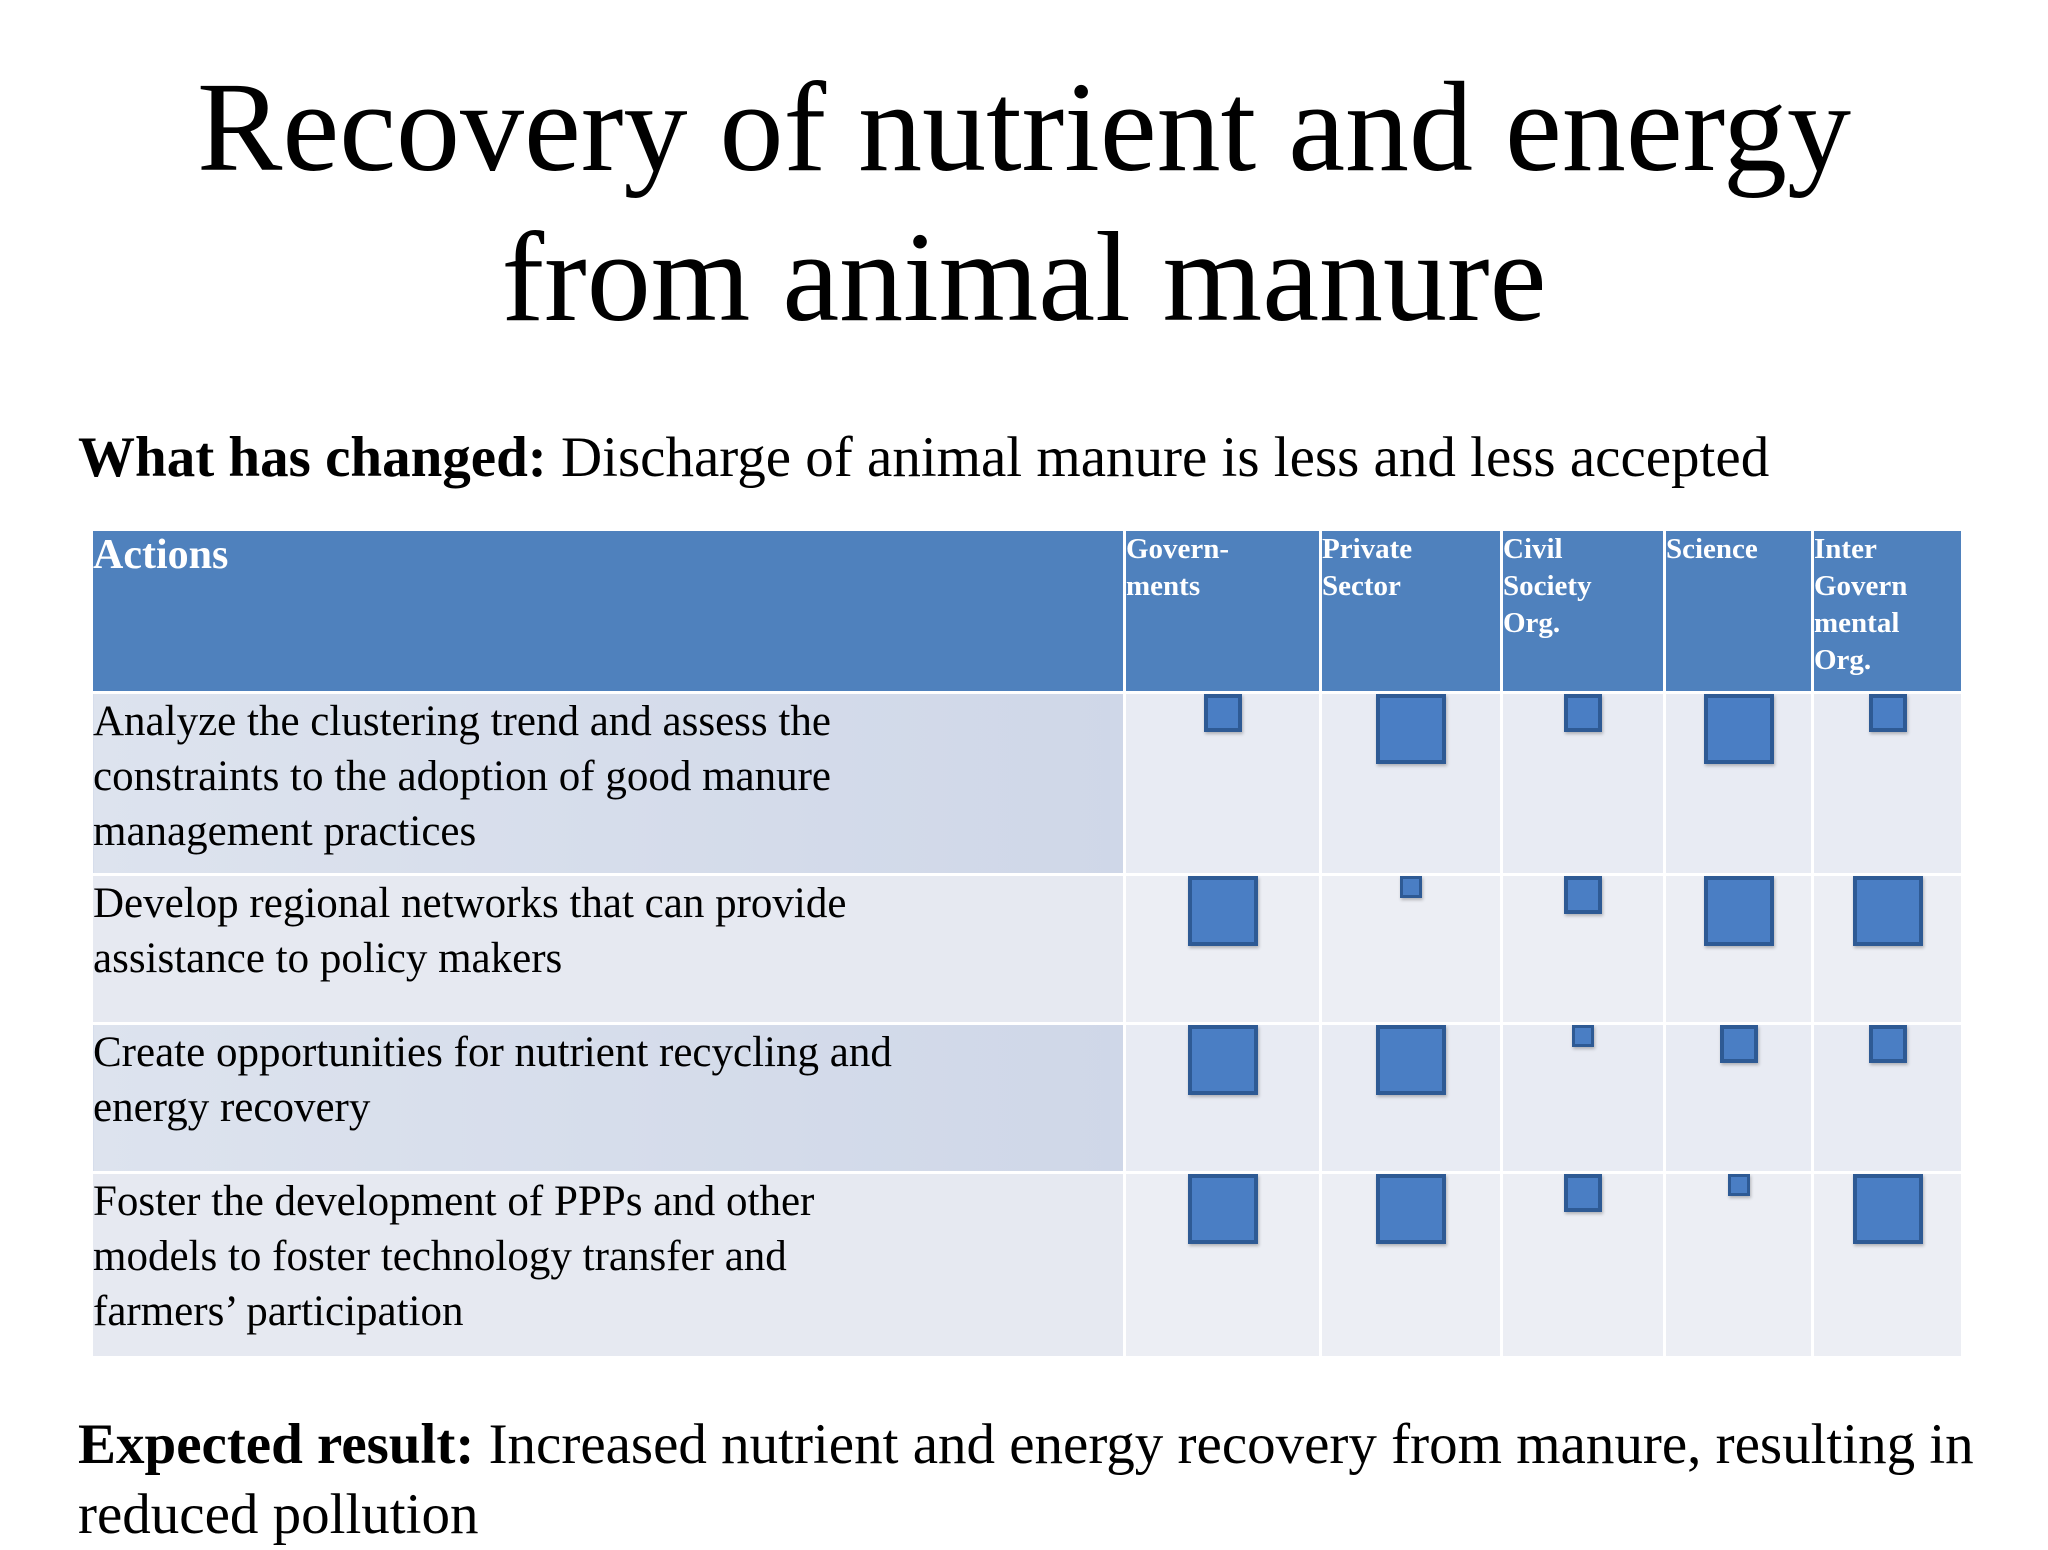 Image resolution: width=2048 pixels, height=1550 pixels. Describe the element at coordinates (440, 1256) in the screenshot. I see `action-text-line: models to foster technology transfer and` at that location.